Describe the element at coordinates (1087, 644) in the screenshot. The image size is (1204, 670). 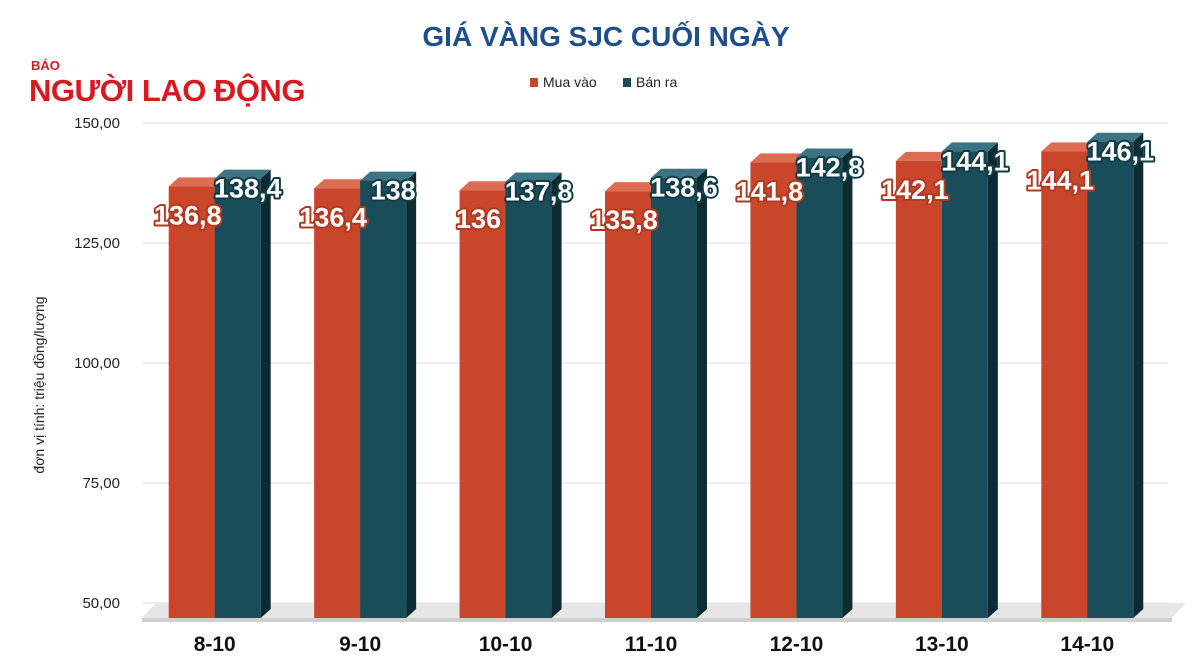
I see `x-tick-label: 14-10` at that location.